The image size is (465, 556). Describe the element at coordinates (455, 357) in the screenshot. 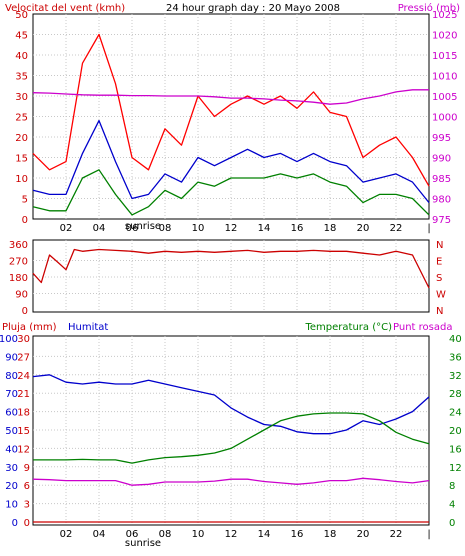

I see `temperature-tick-label: 36` at that location.